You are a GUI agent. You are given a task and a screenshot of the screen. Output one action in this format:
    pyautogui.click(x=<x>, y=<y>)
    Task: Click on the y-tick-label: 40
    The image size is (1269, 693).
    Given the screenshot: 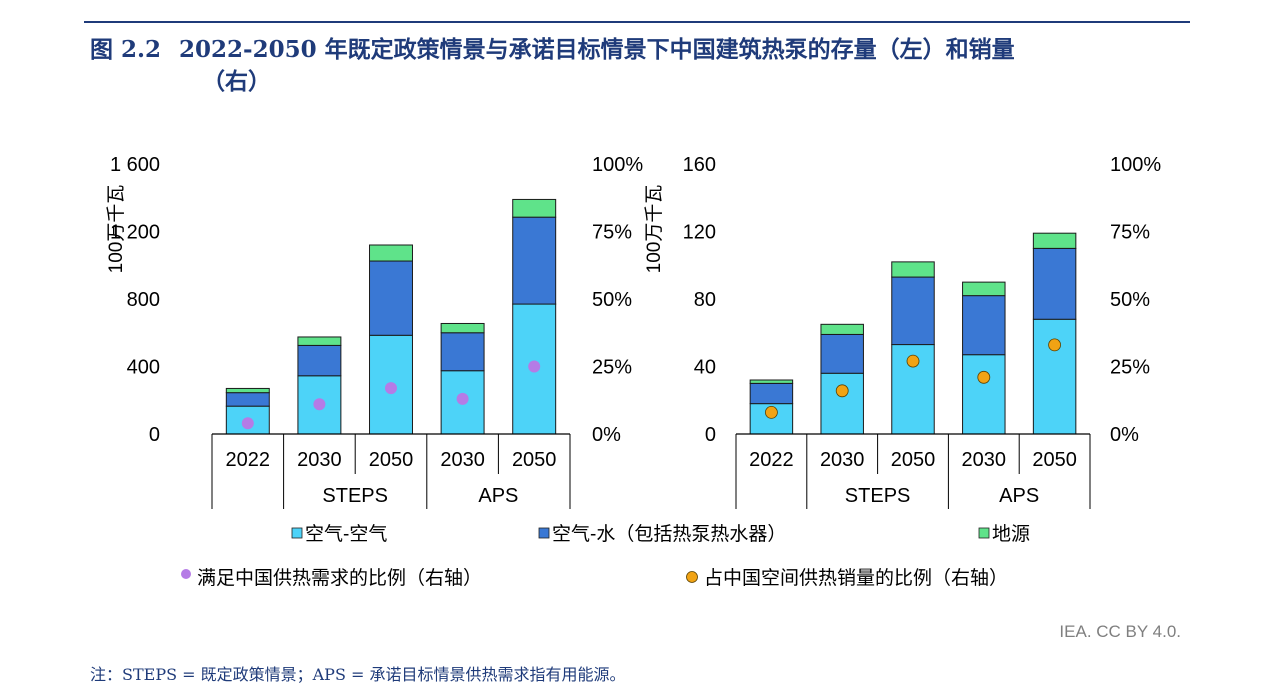 What is the action you would take?
    pyautogui.click(x=705, y=368)
    